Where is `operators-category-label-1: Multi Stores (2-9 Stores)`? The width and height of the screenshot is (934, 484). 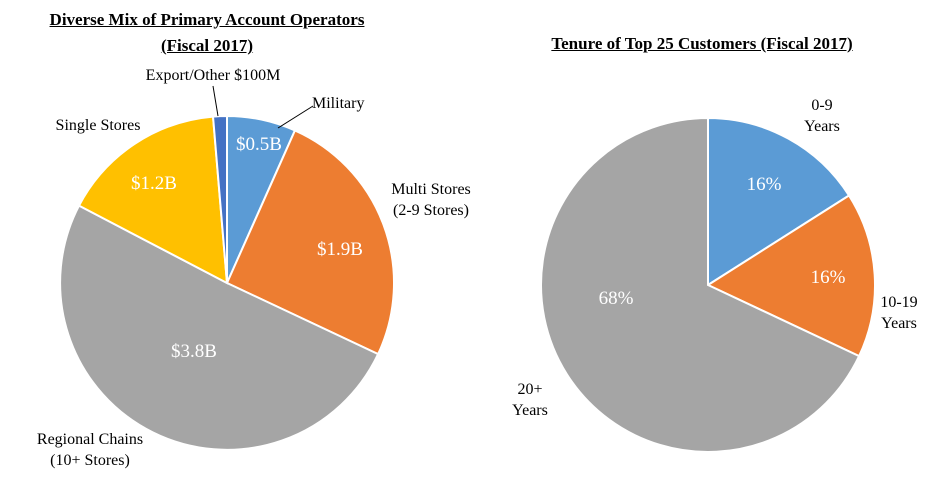
operators-category-label-1: Multi Stores (2-9 Stores) is located at coordinates (431, 200).